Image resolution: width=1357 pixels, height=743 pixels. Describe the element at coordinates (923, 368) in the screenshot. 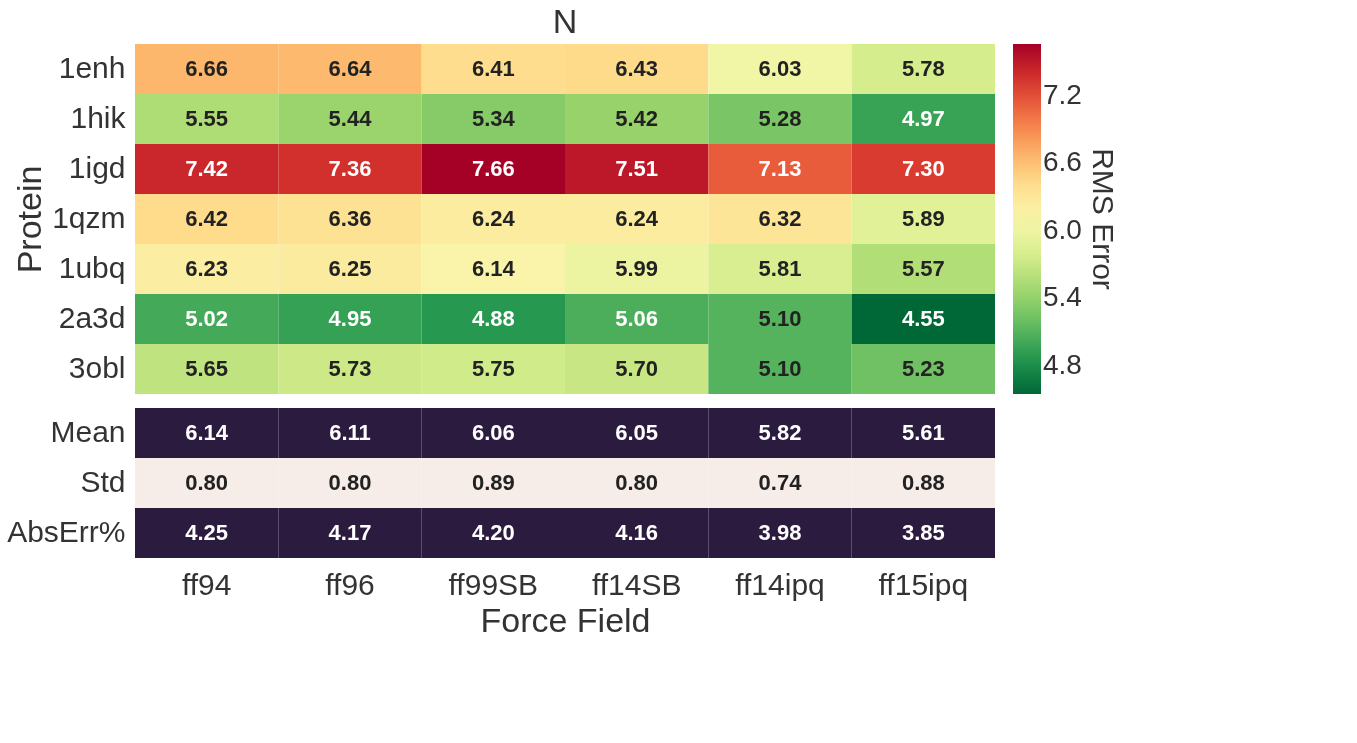

I see `data-label: 5.23` at that location.